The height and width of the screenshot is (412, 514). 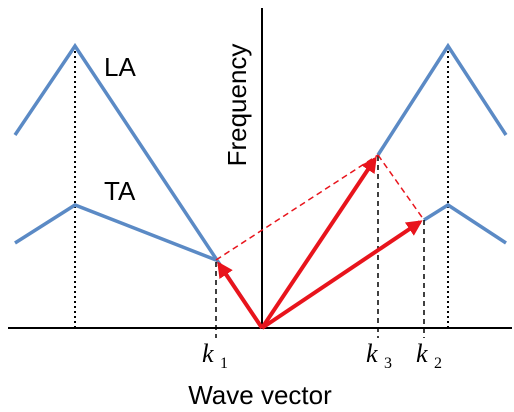 I want to click on dashed-line-k1-to-k3, so click(x=297, y=207).